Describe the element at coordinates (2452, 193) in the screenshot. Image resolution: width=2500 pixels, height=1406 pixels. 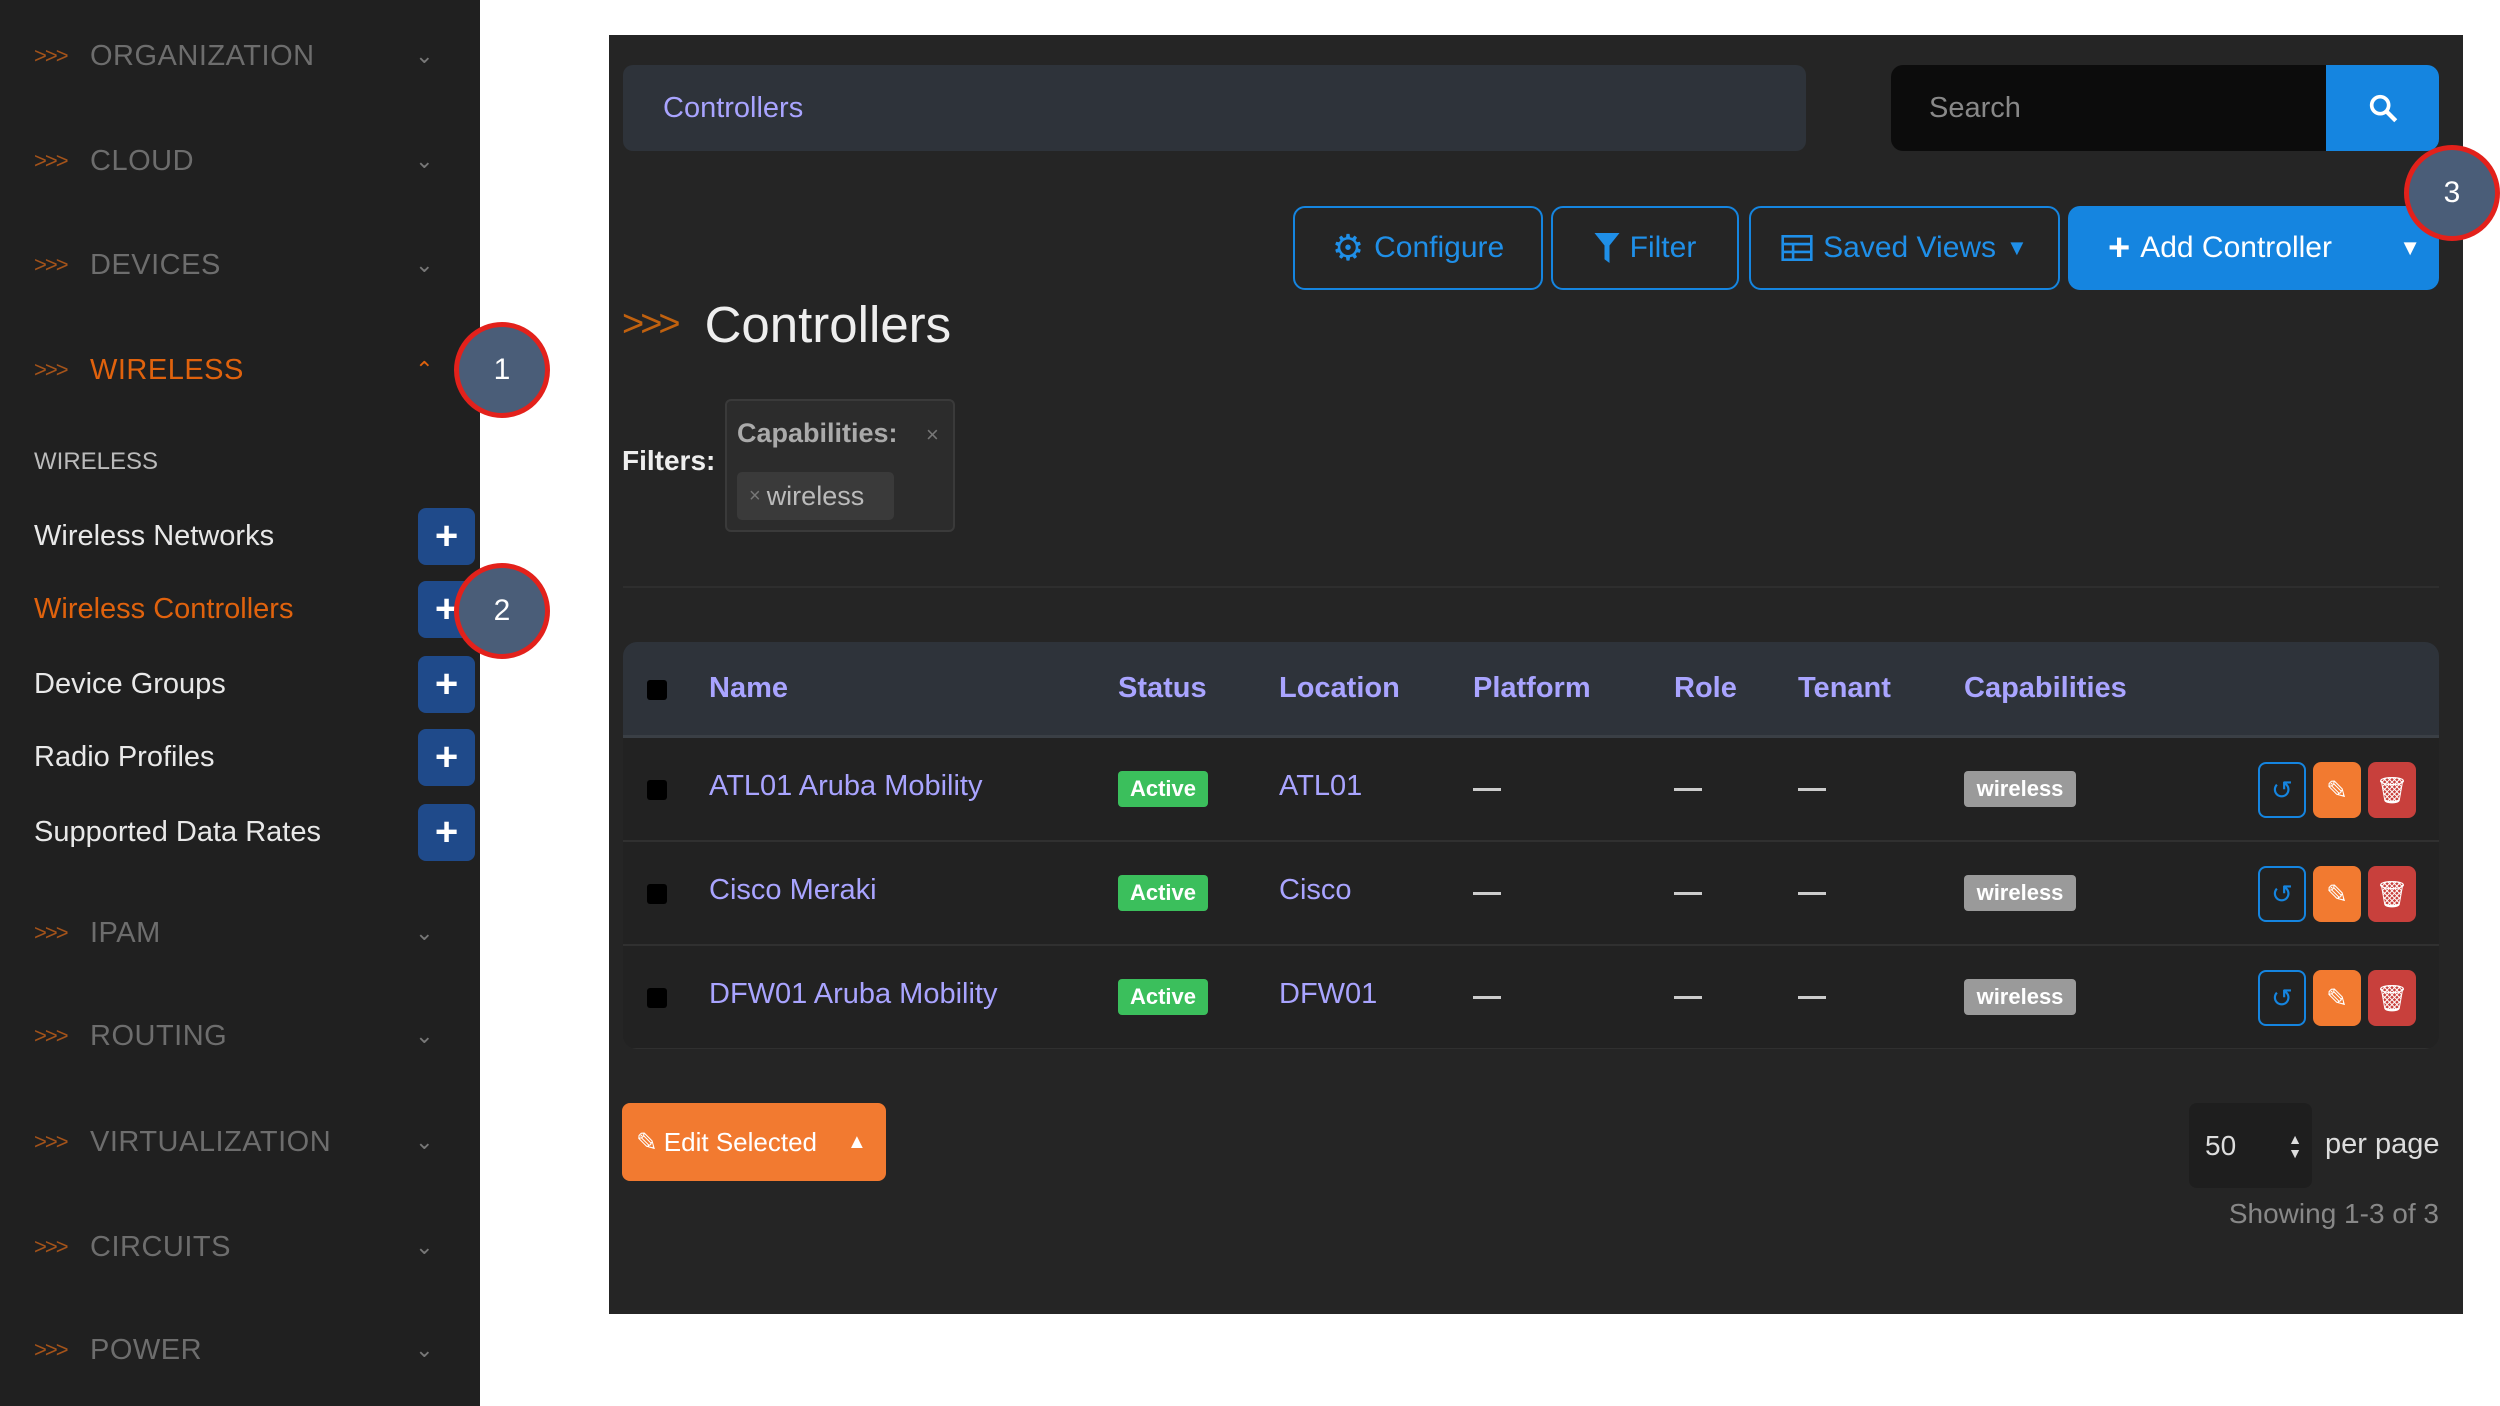
I see `annotation-marker-3: 3` at that location.